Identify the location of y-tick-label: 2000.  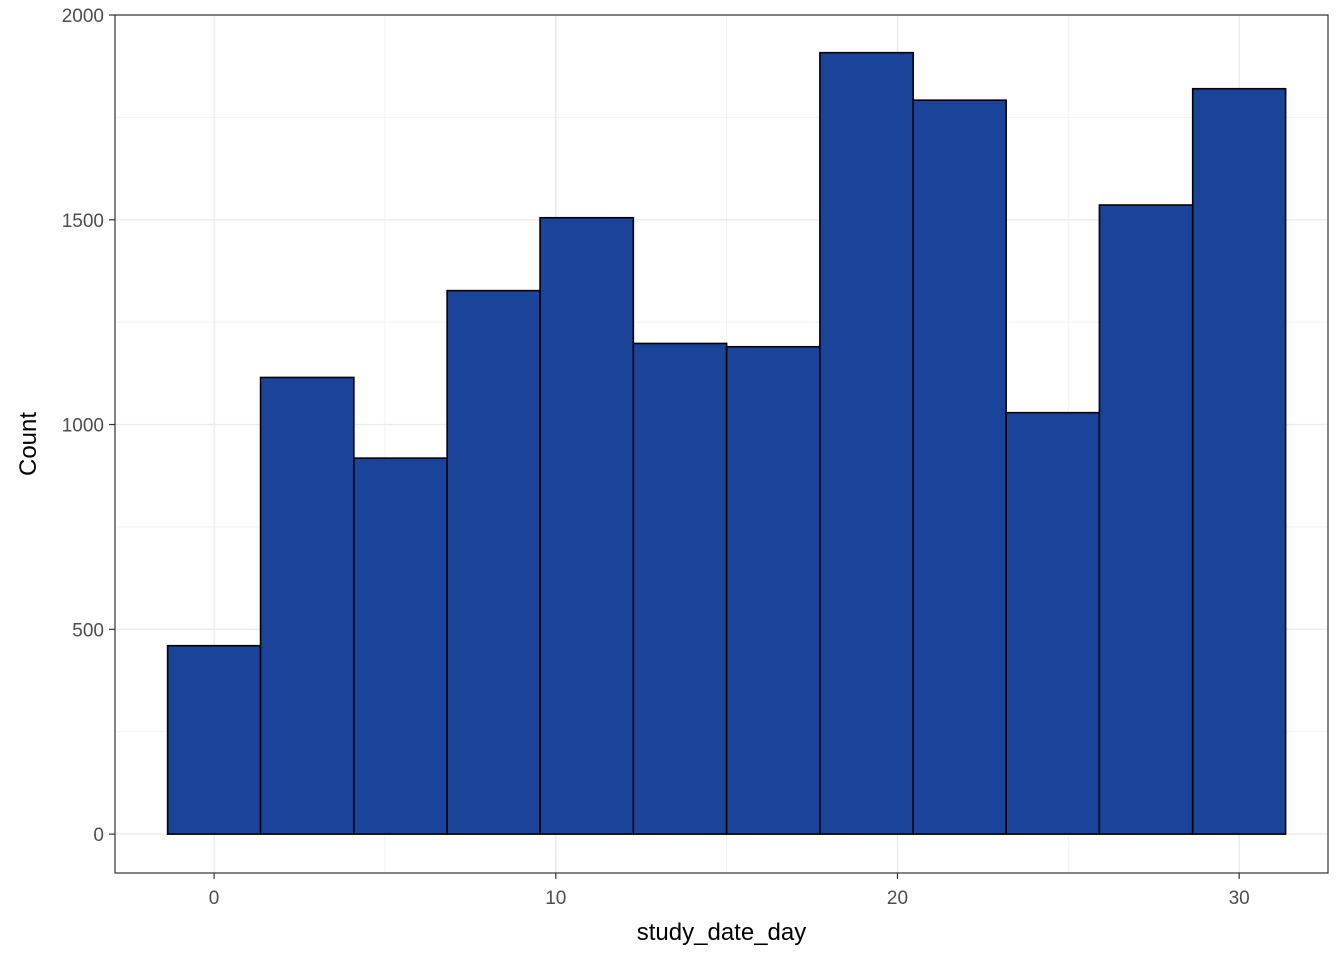
(83, 16).